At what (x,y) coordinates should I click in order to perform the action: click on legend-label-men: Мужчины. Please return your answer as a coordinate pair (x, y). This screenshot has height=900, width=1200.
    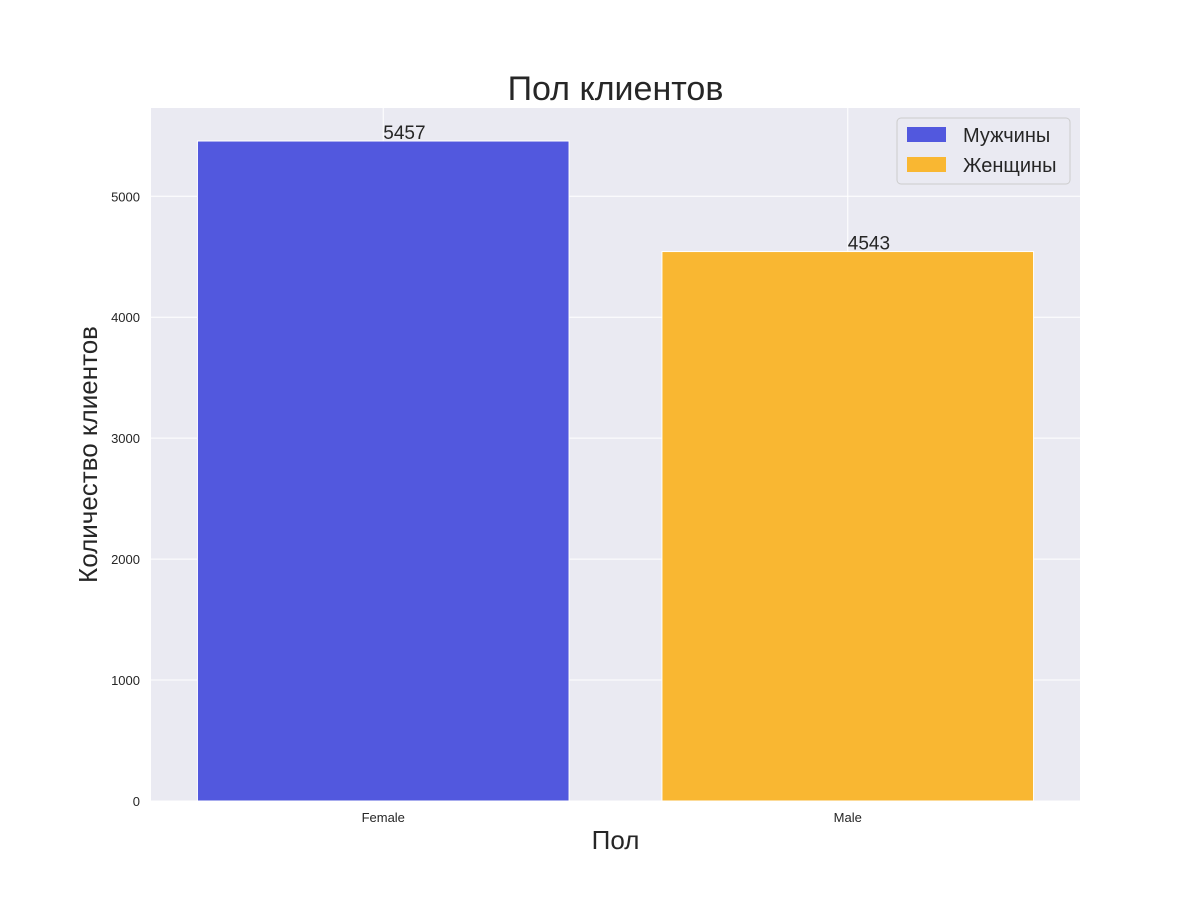
    Looking at the image, I should click on (1006, 136).